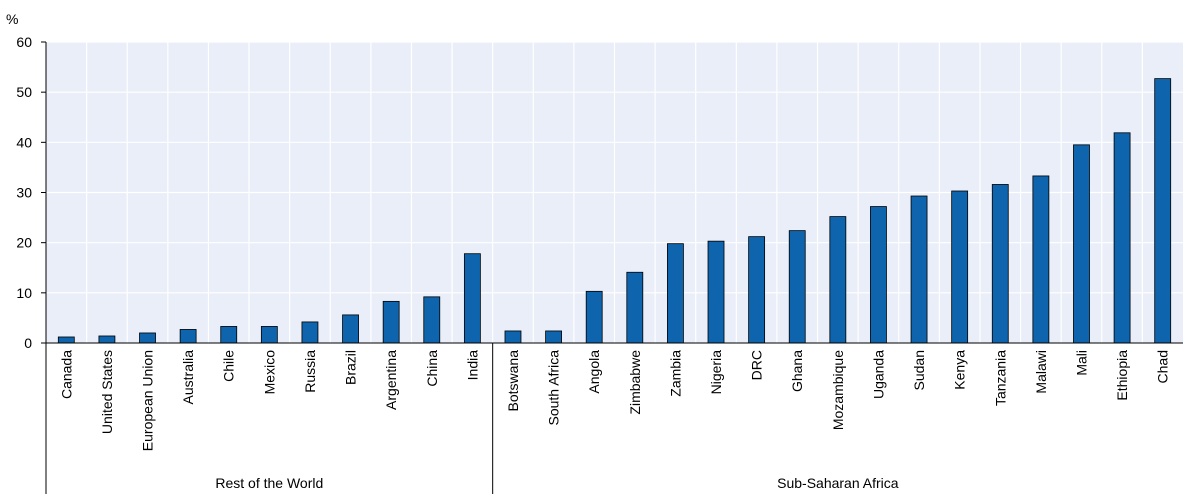  I want to click on x-tick-label: Botswana, so click(513, 381).